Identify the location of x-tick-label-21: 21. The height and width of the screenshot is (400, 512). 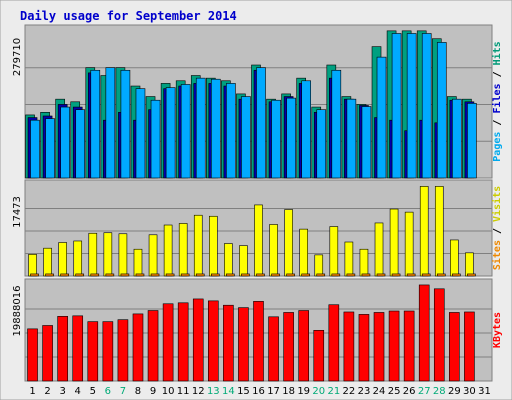
(333, 391).